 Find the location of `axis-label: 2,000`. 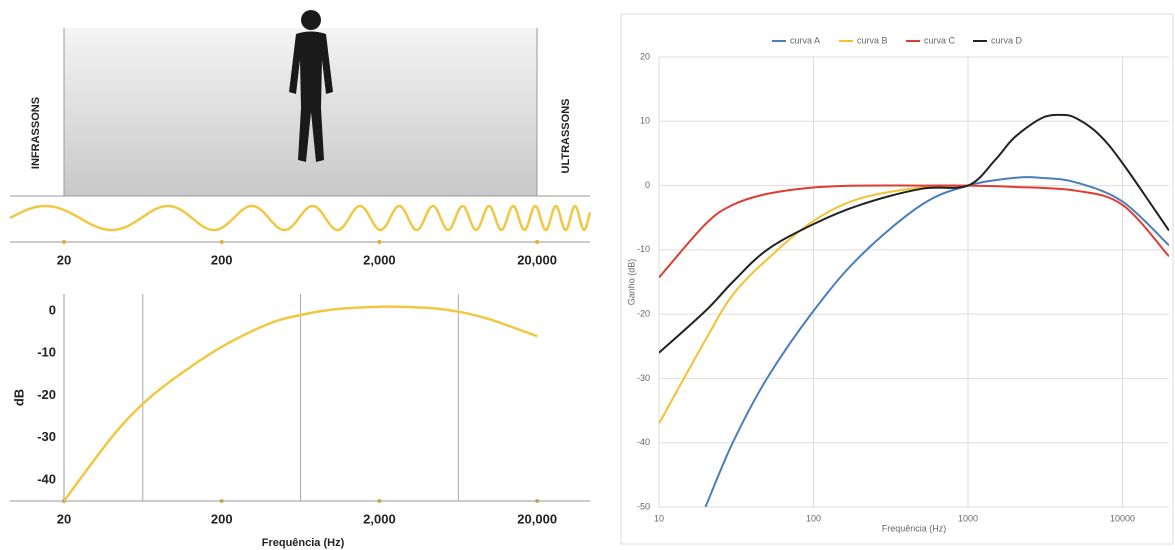

axis-label: 2,000 is located at coordinates (379, 259).